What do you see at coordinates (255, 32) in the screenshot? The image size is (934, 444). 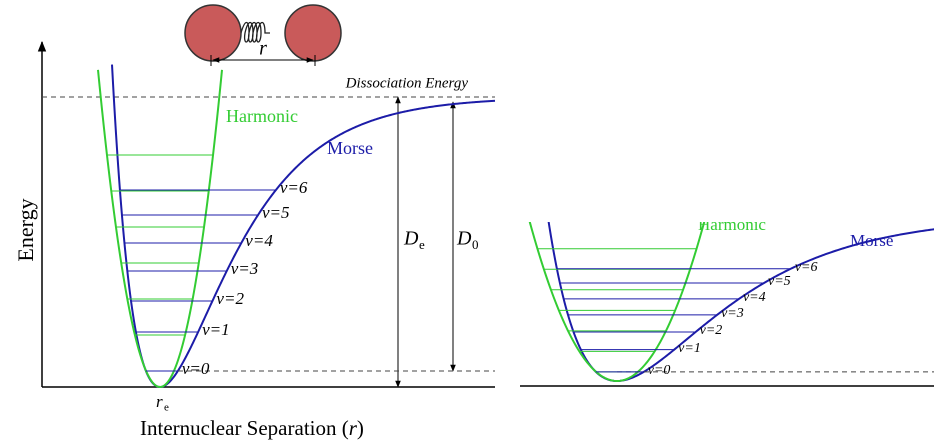 I see `spring` at bounding box center [255, 32].